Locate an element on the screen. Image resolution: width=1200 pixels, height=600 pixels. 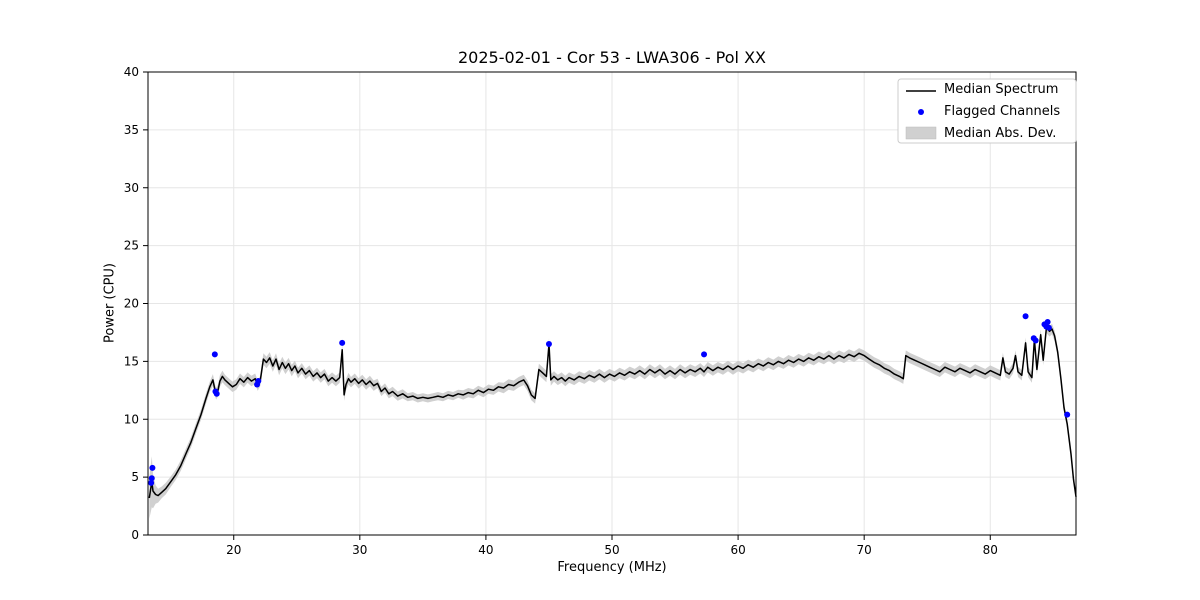
svg-text: 25 is located at coordinates (131, 246).